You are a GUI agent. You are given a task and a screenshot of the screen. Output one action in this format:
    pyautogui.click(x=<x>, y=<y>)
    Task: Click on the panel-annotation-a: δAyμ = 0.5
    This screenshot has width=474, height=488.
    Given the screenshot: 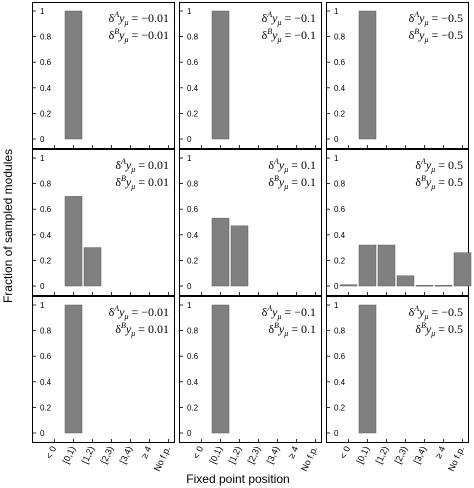 What is the action you would take?
    pyautogui.click(x=439, y=165)
    